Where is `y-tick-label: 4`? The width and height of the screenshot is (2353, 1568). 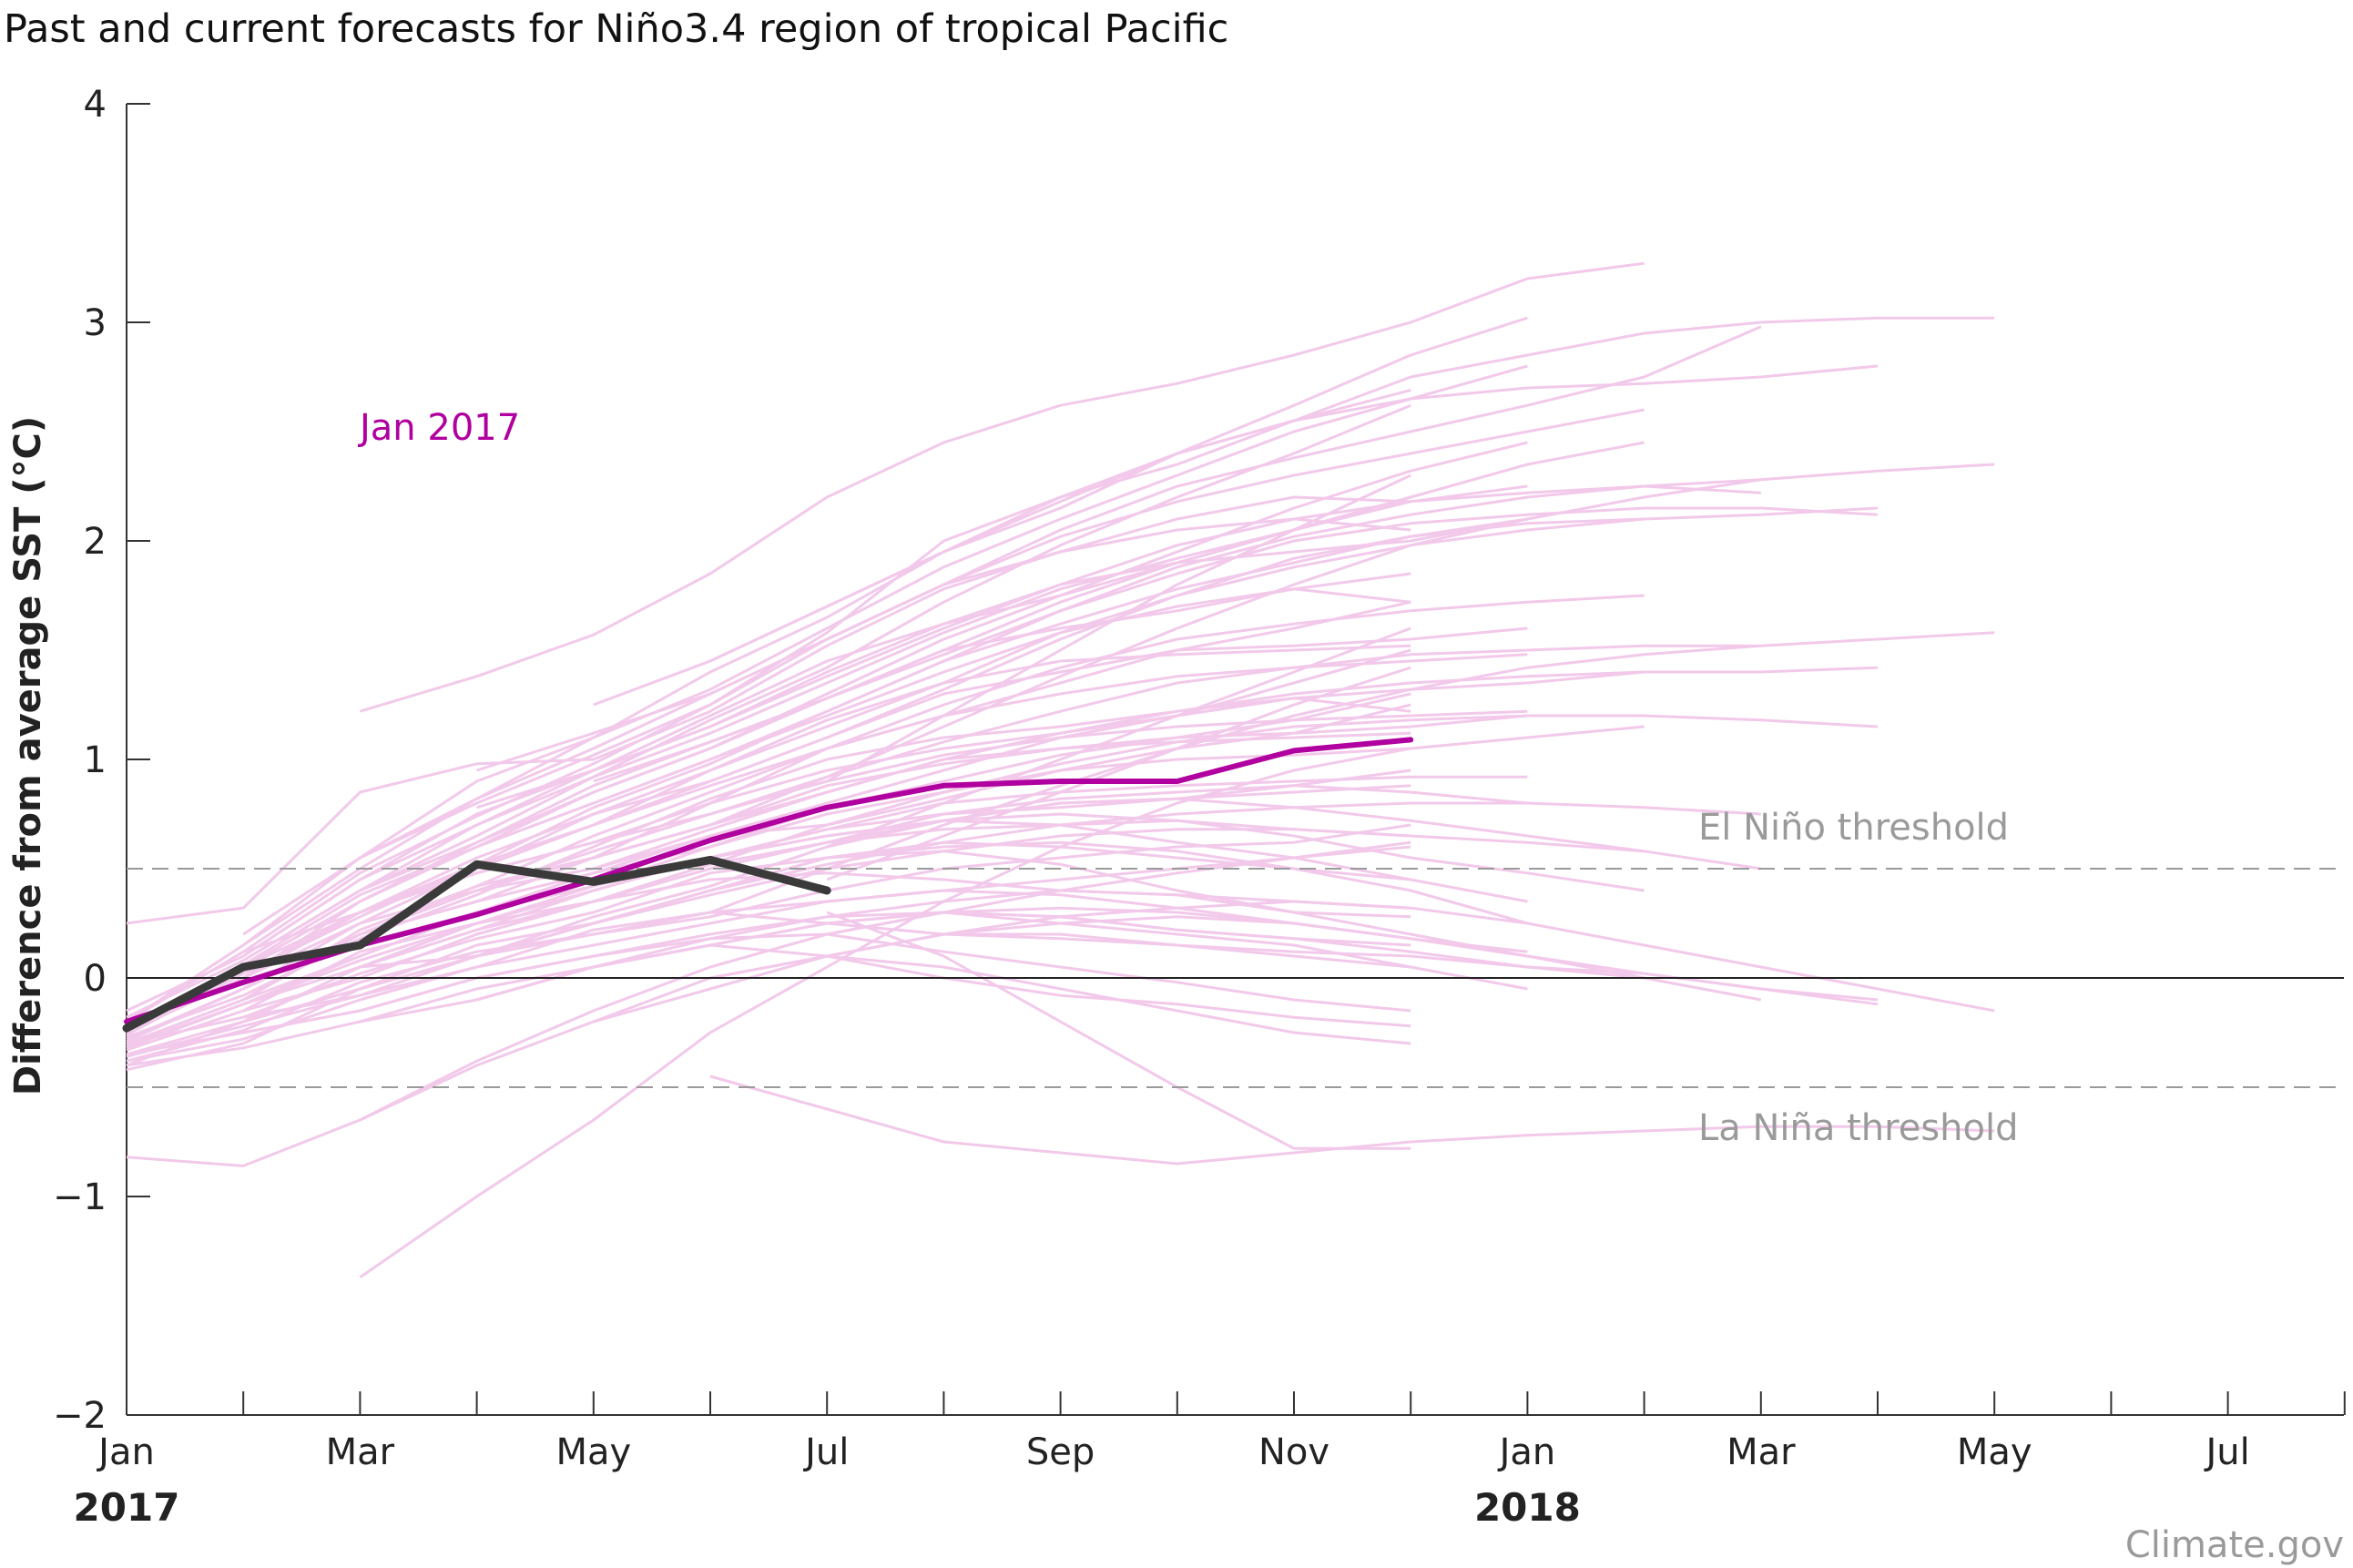
y-tick-label: 4 is located at coordinates (95, 105).